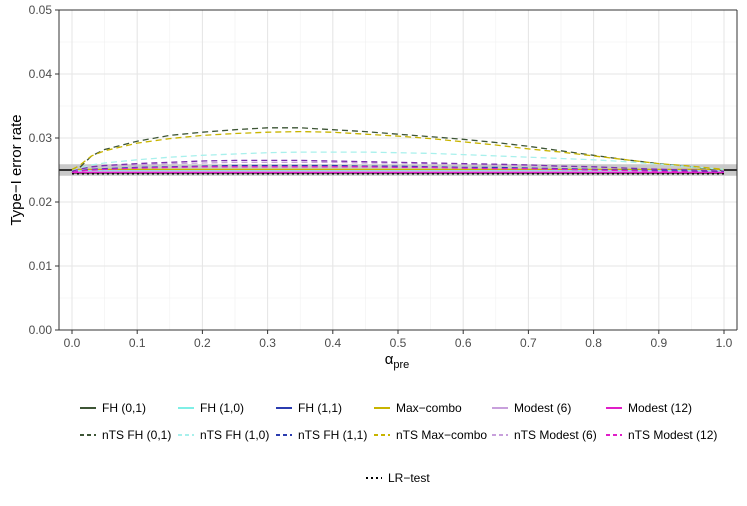  I want to click on y-tick-label: 0.01, so click(41, 266).